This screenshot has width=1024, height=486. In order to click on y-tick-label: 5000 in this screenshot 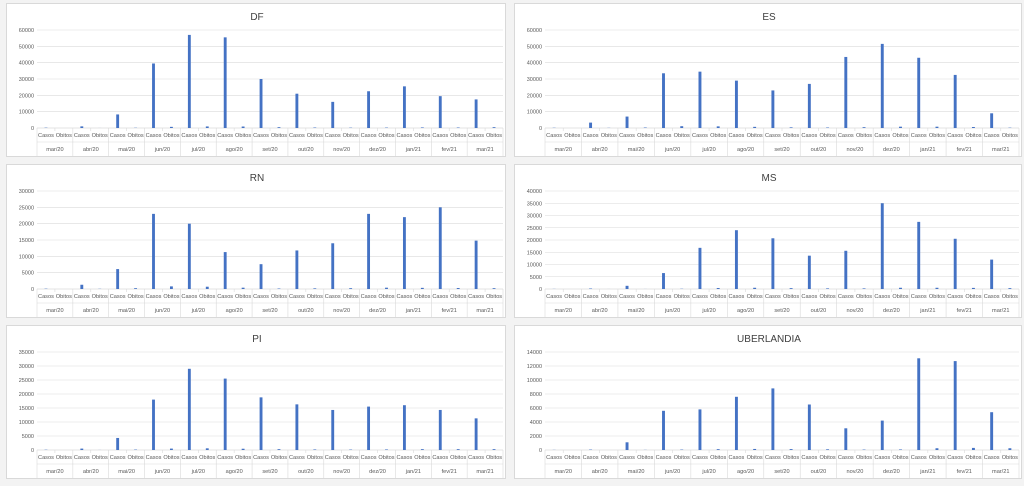, I will do `click(28, 274)`.